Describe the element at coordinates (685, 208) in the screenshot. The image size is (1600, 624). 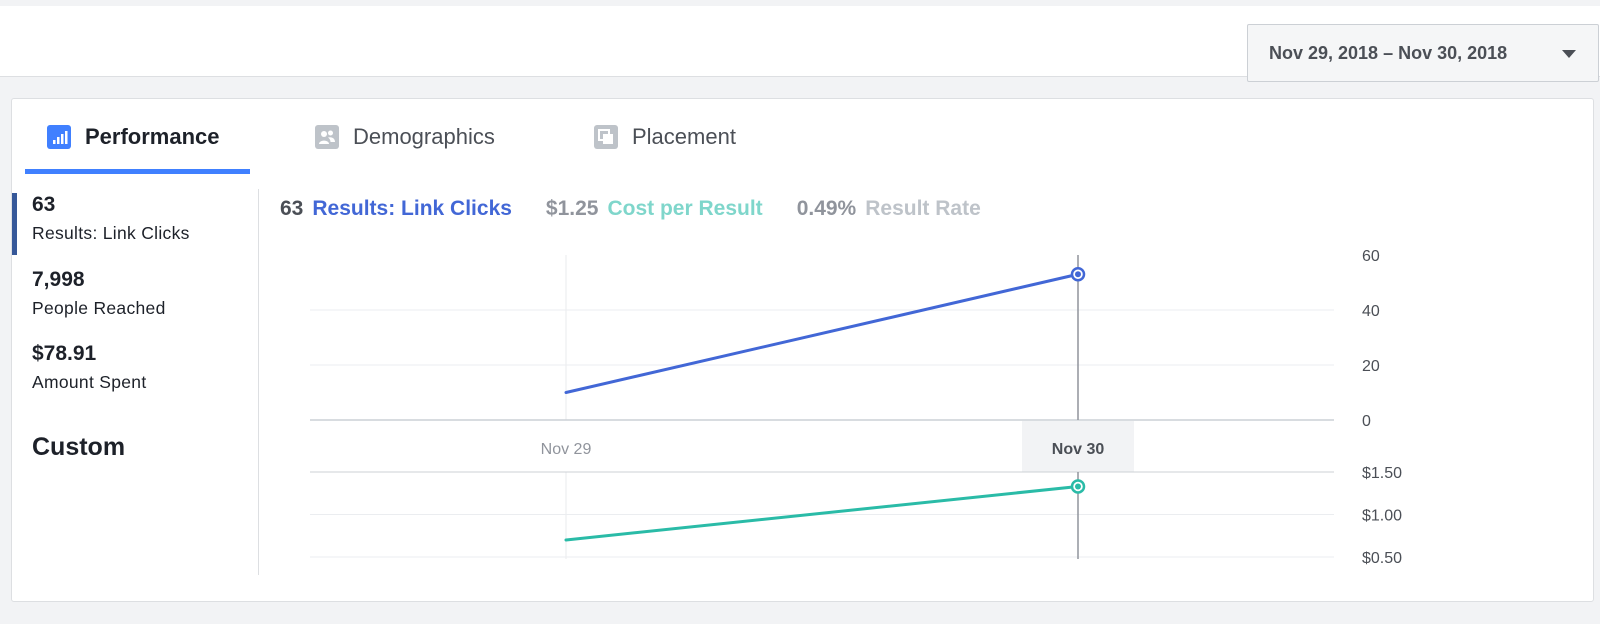
I see `summary-cost-label: Cost per Result` at that location.